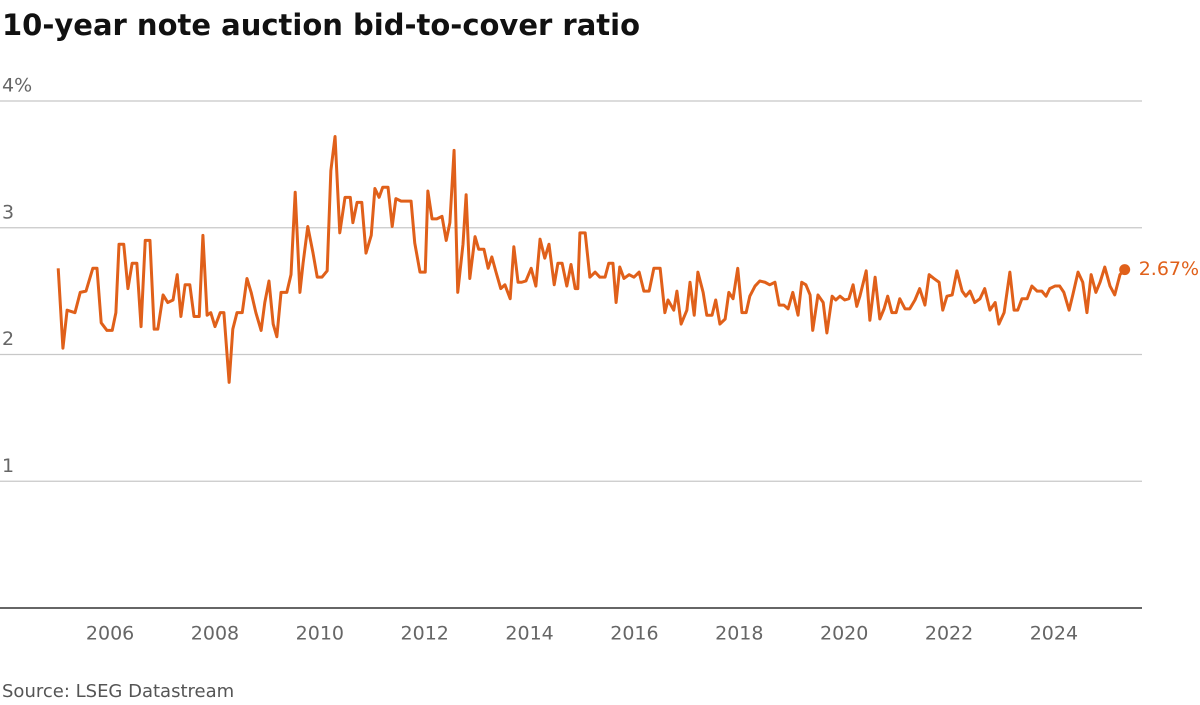 The width and height of the screenshot is (1200, 705). What do you see at coordinates (8, 339) in the screenshot?
I see `y-tick-label: 2` at bounding box center [8, 339].